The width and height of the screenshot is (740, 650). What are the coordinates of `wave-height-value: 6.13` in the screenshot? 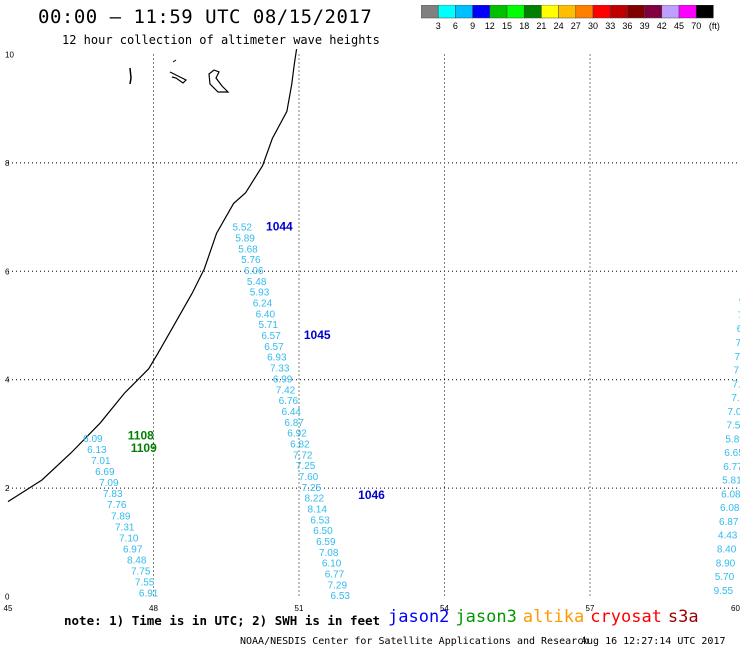 It's located at (97, 450).